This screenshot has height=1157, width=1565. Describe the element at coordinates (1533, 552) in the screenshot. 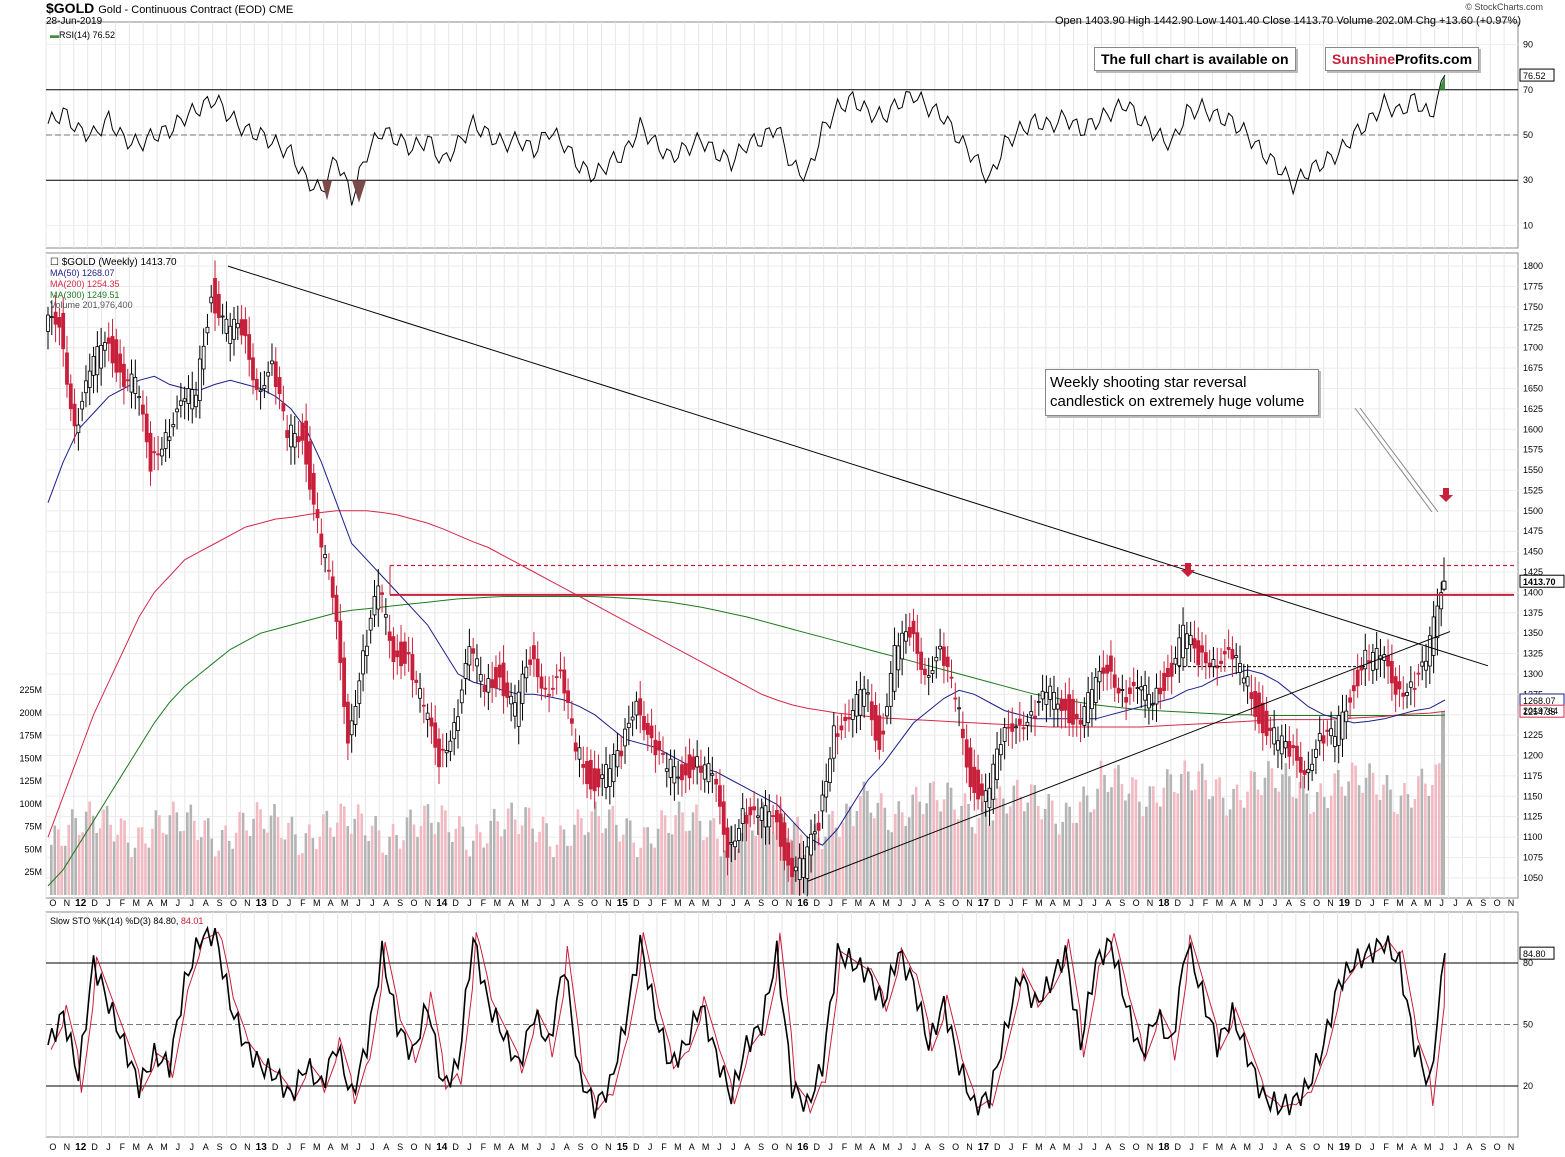

I see `price-tick-label: 1450` at that location.